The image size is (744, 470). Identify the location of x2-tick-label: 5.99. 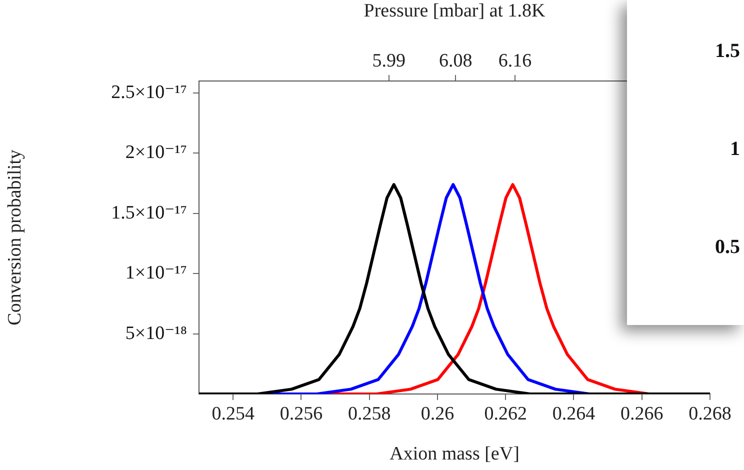
(389, 61).